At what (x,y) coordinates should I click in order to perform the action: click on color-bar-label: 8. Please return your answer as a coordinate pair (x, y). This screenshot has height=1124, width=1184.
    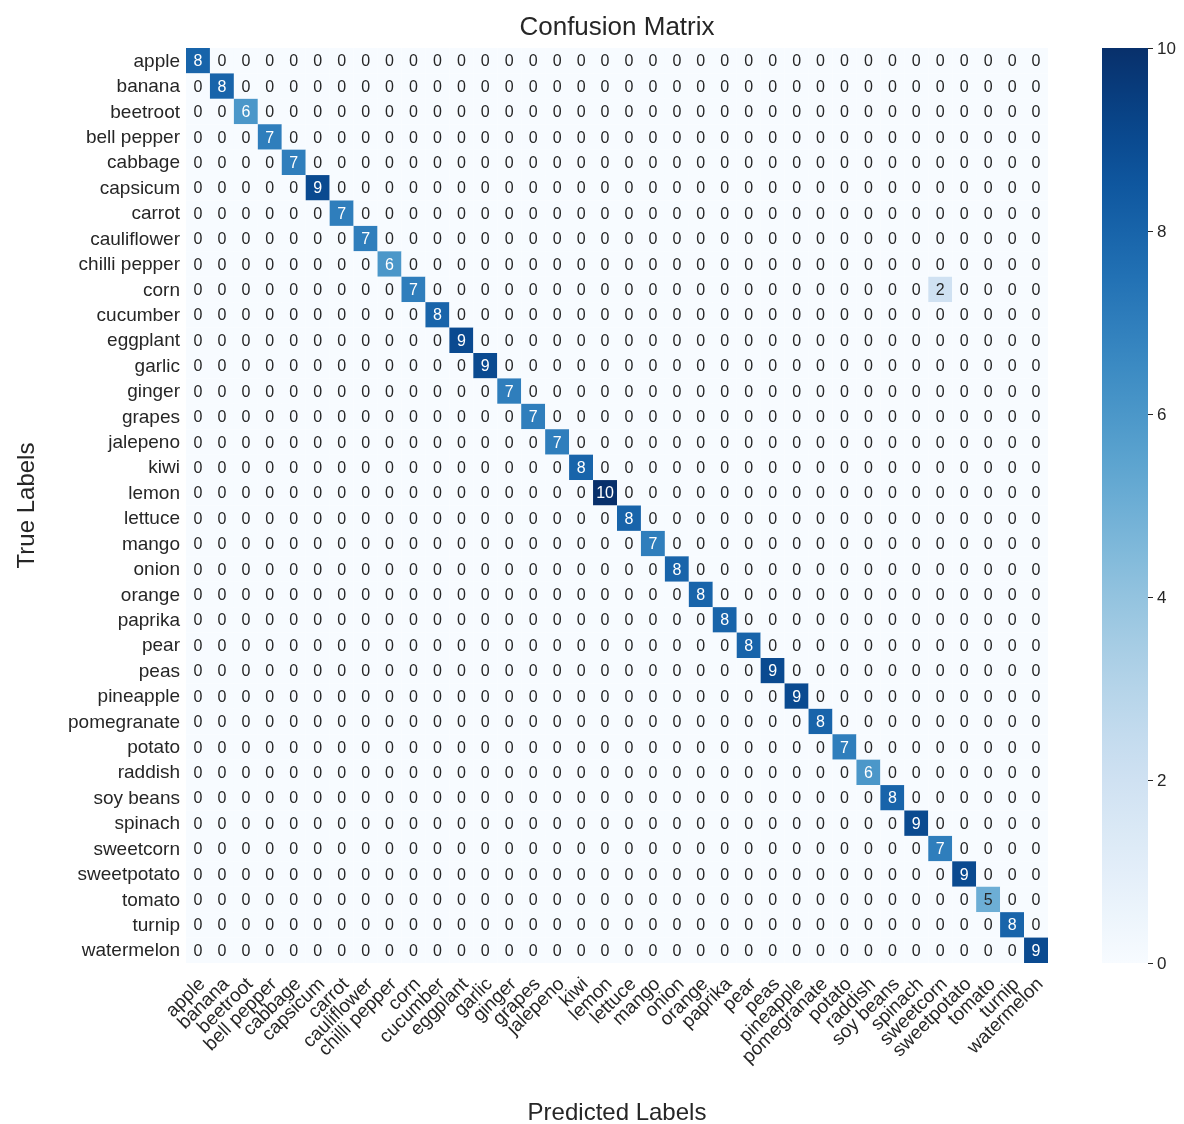
    Looking at the image, I should click on (1162, 231).